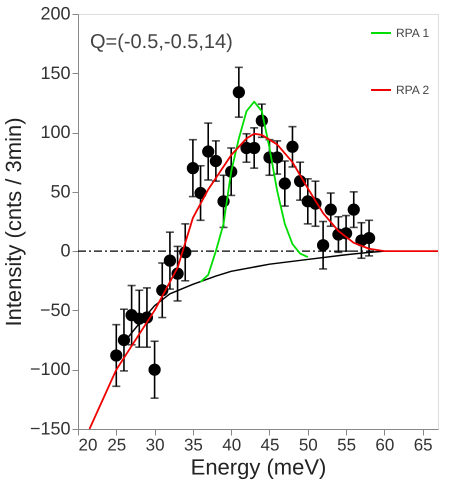 The image size is (460, 498). I want to click on annotation: Q=(-0.5,-0.5,14), so click(161, 42).